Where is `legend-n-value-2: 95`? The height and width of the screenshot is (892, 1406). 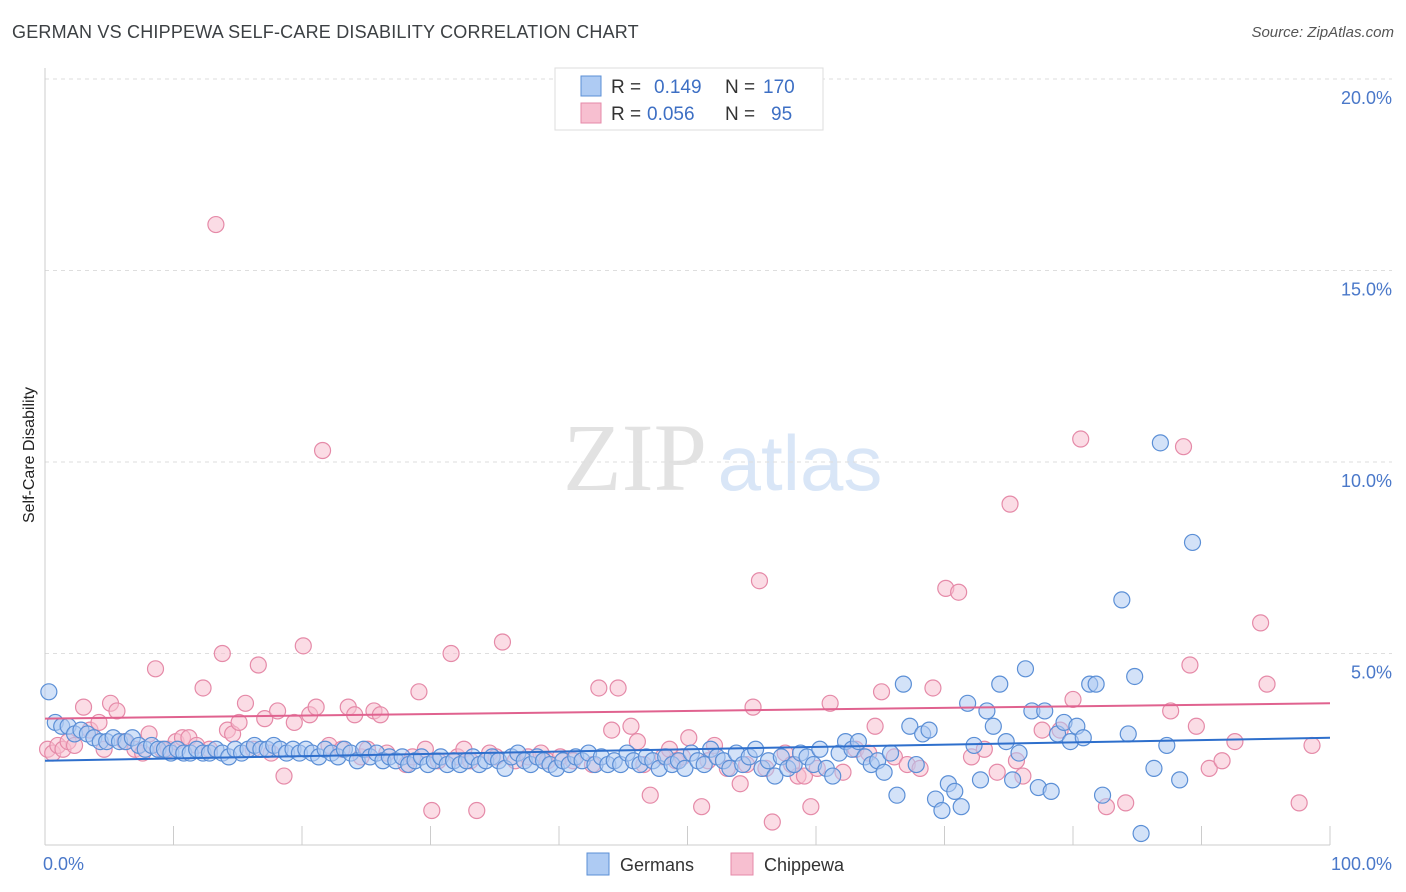 legend-n-value-2: 95 is located at coordinates (781, 114).